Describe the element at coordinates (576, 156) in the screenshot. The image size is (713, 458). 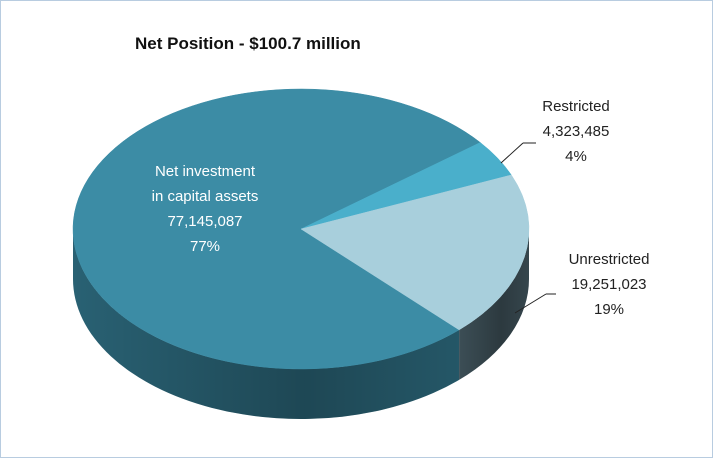
I see `percent-label: 4%` at that location.